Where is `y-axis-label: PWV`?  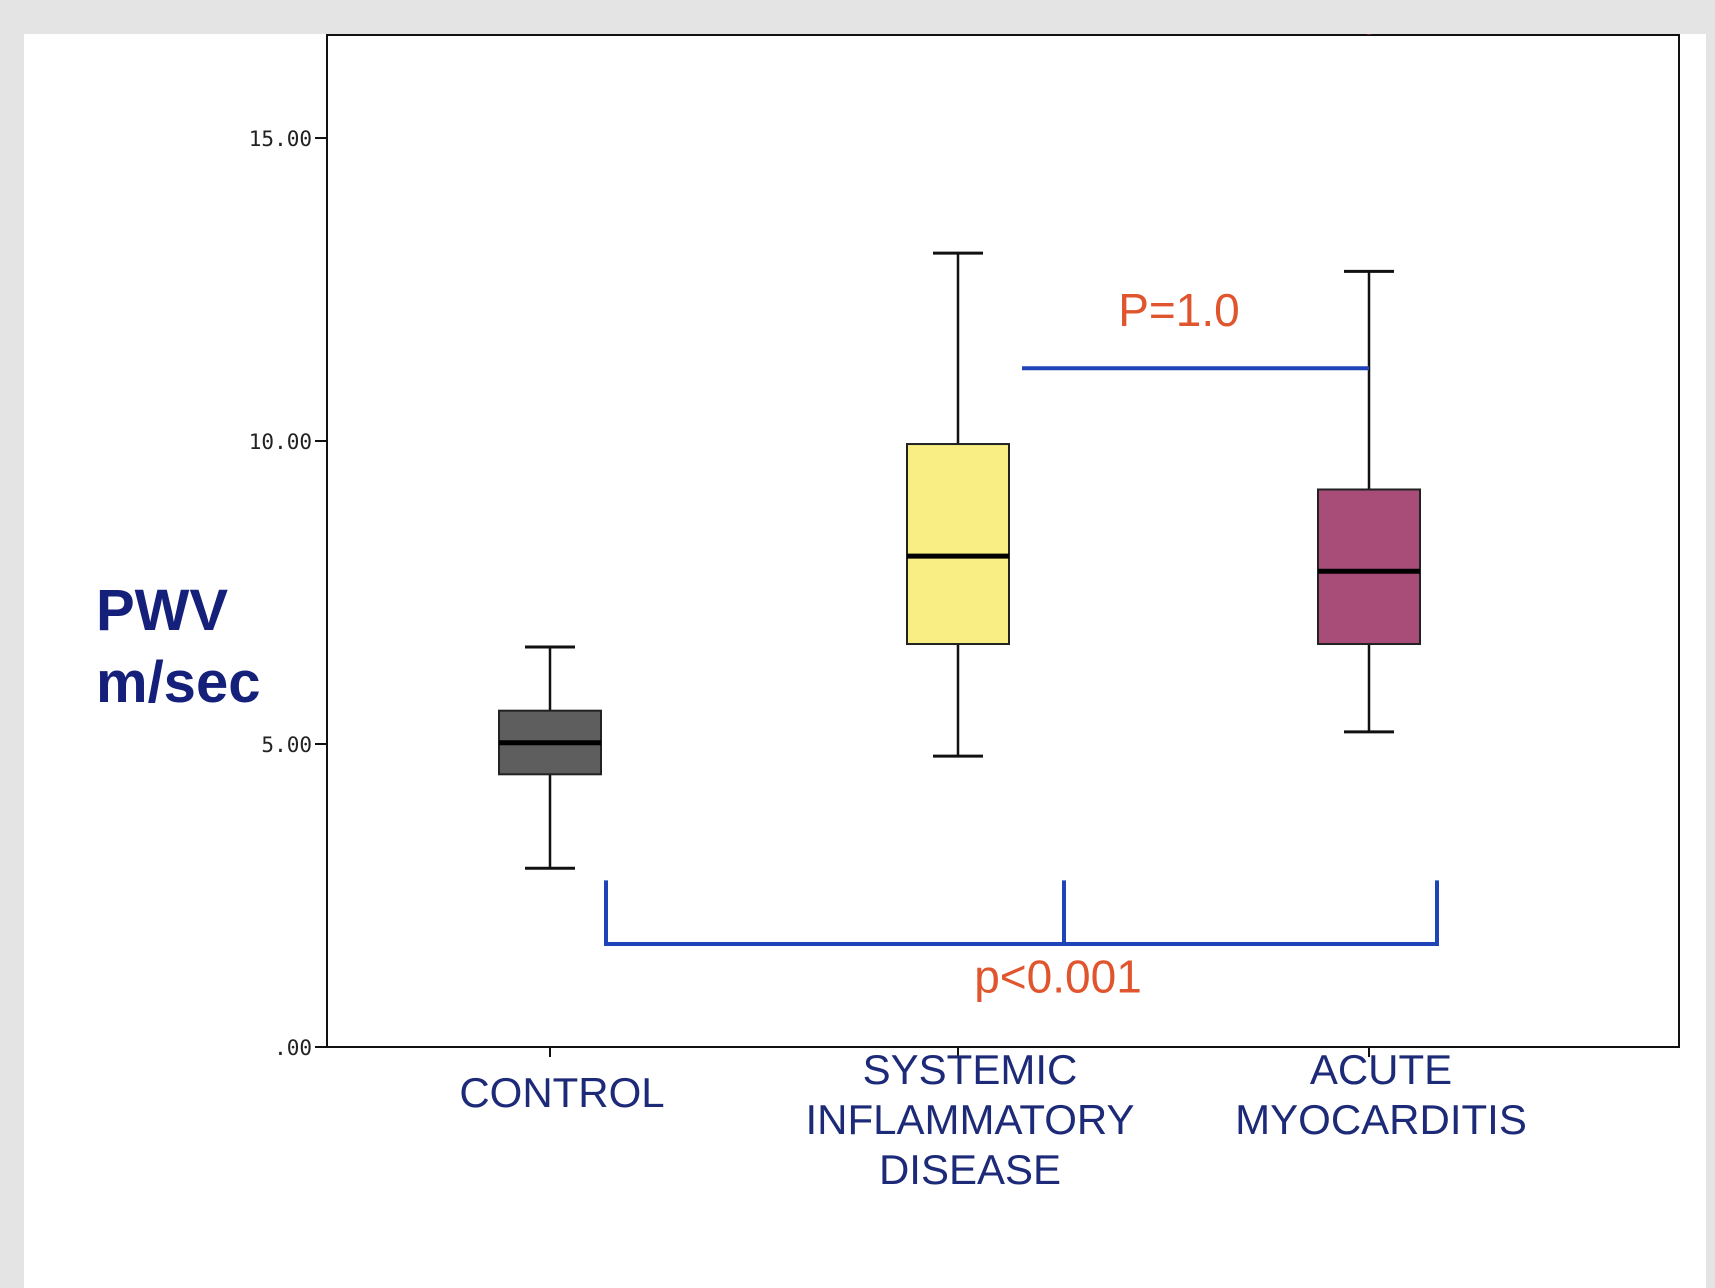
y-axis-label: PWV is located at coordinates (162, 610).